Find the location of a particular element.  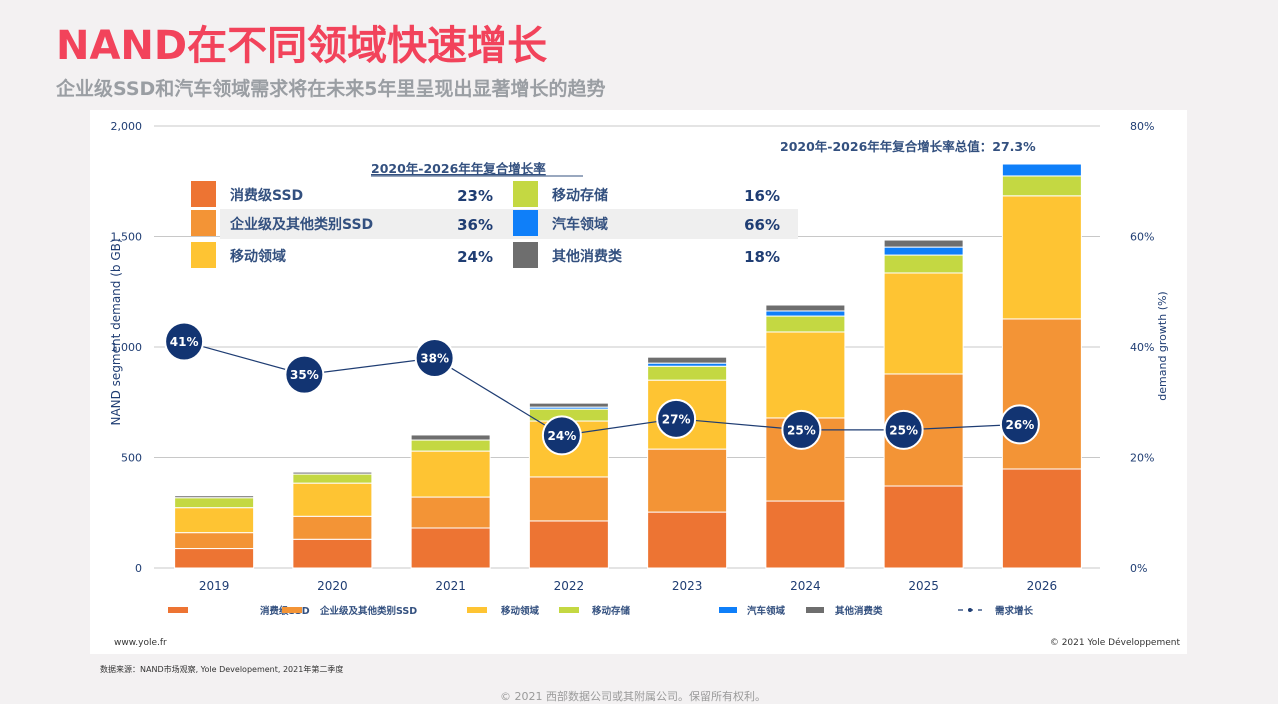

growth-data-label: 35% is located at coordinates (304, 375).